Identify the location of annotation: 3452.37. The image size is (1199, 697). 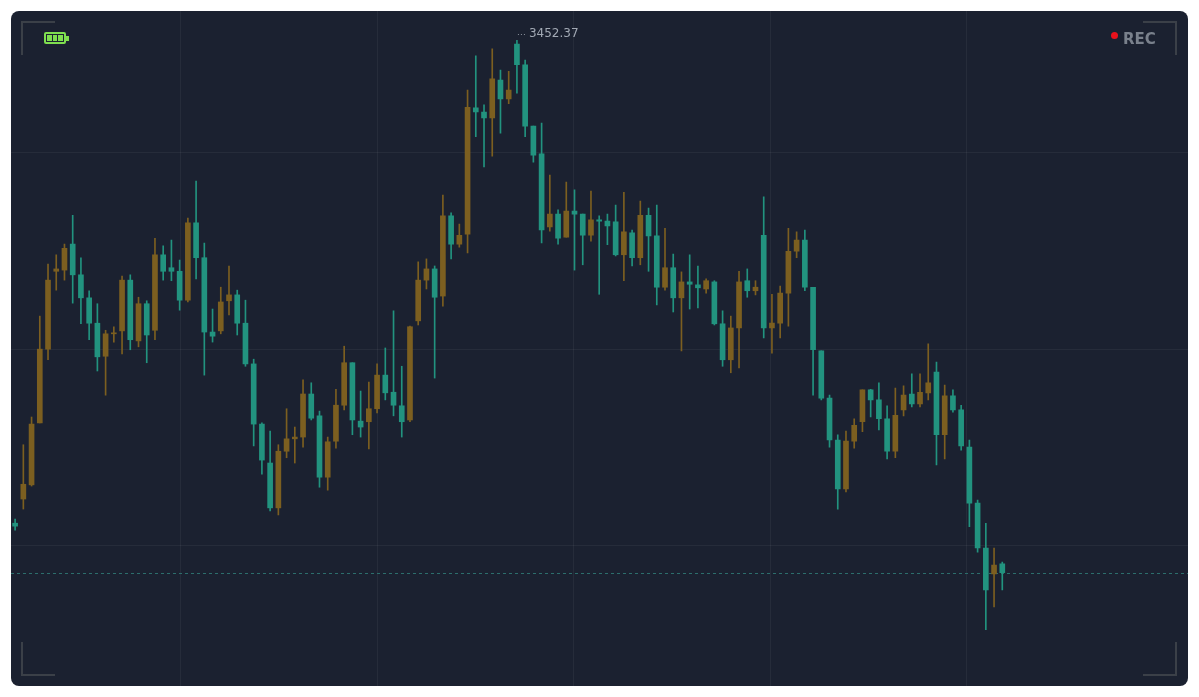
(553, 33).